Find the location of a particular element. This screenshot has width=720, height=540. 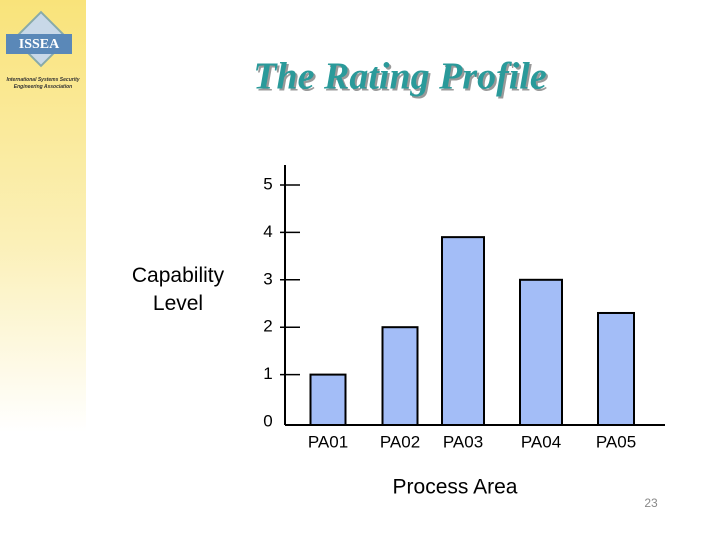

side-panel is located at coordinates (43, 270).